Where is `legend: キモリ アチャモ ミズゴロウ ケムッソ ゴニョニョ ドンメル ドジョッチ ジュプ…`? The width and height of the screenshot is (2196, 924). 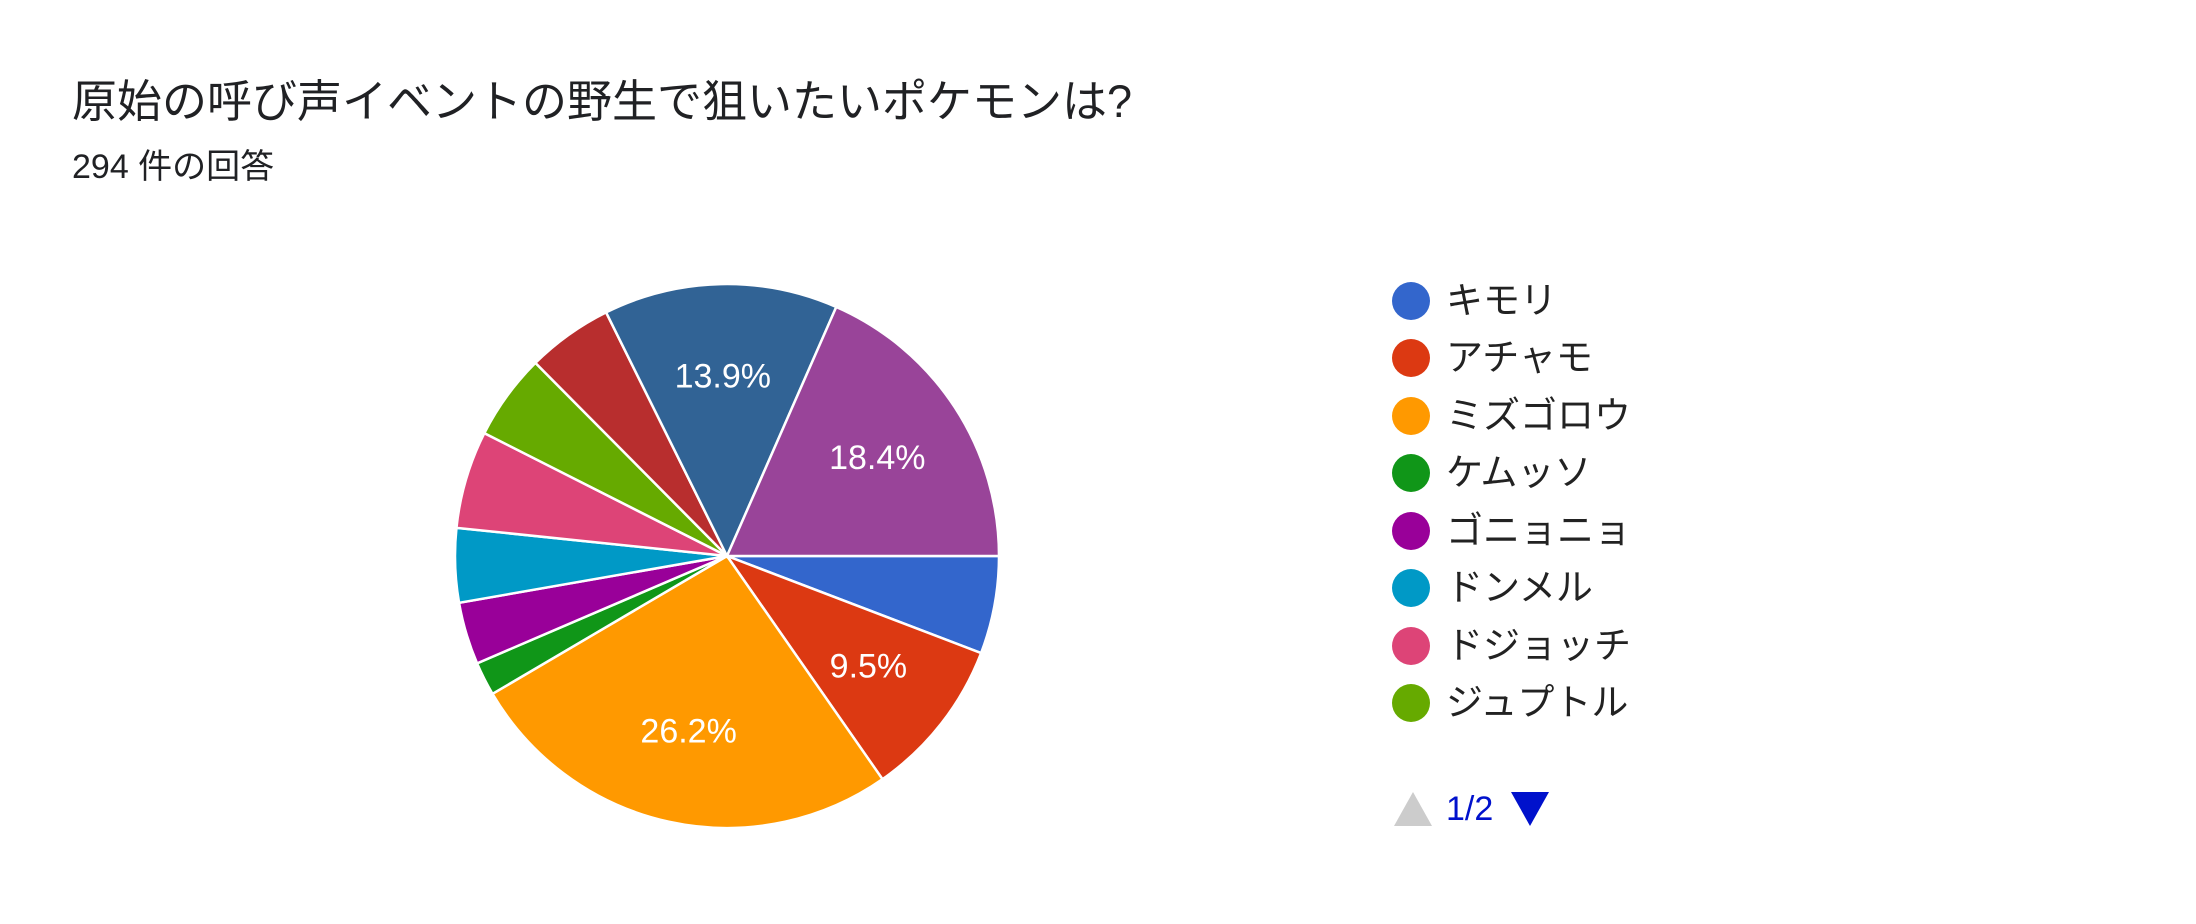
legend: キモリ アチャモ ミズゴロウ ケムッソ ゴニョニョ ドンメル ドジョッチ ジュプ… is located at coordinates (1511, 502).